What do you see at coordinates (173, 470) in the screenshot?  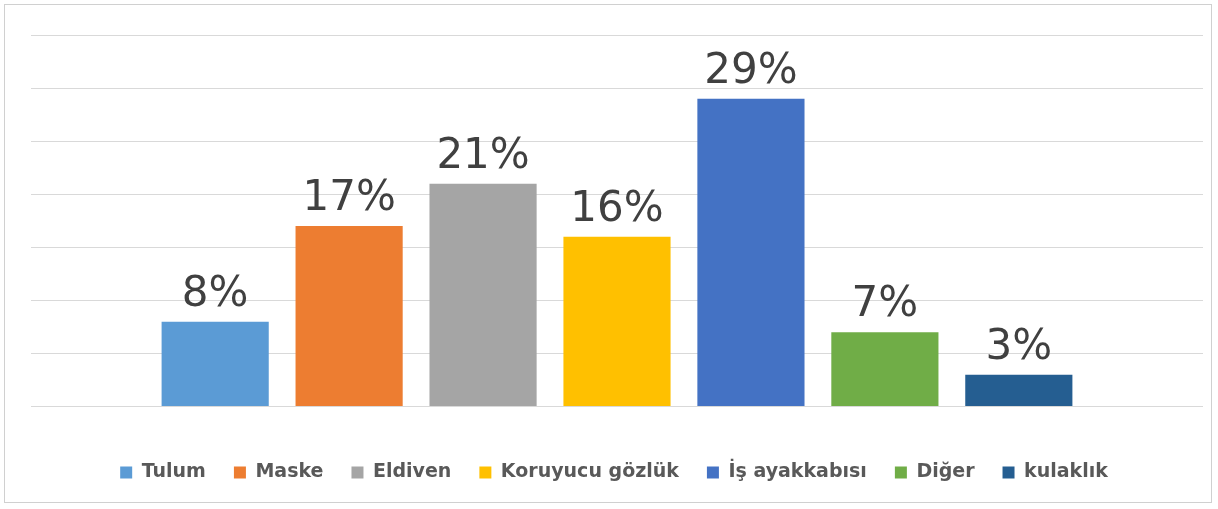 I see `legend-label: Tulum` at bounding box center [173, 470].